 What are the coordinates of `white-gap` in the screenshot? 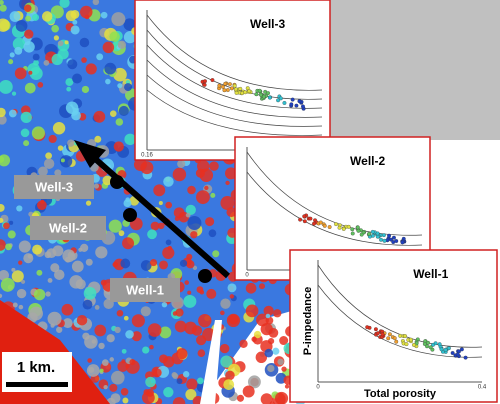 It's located at (211, 362).